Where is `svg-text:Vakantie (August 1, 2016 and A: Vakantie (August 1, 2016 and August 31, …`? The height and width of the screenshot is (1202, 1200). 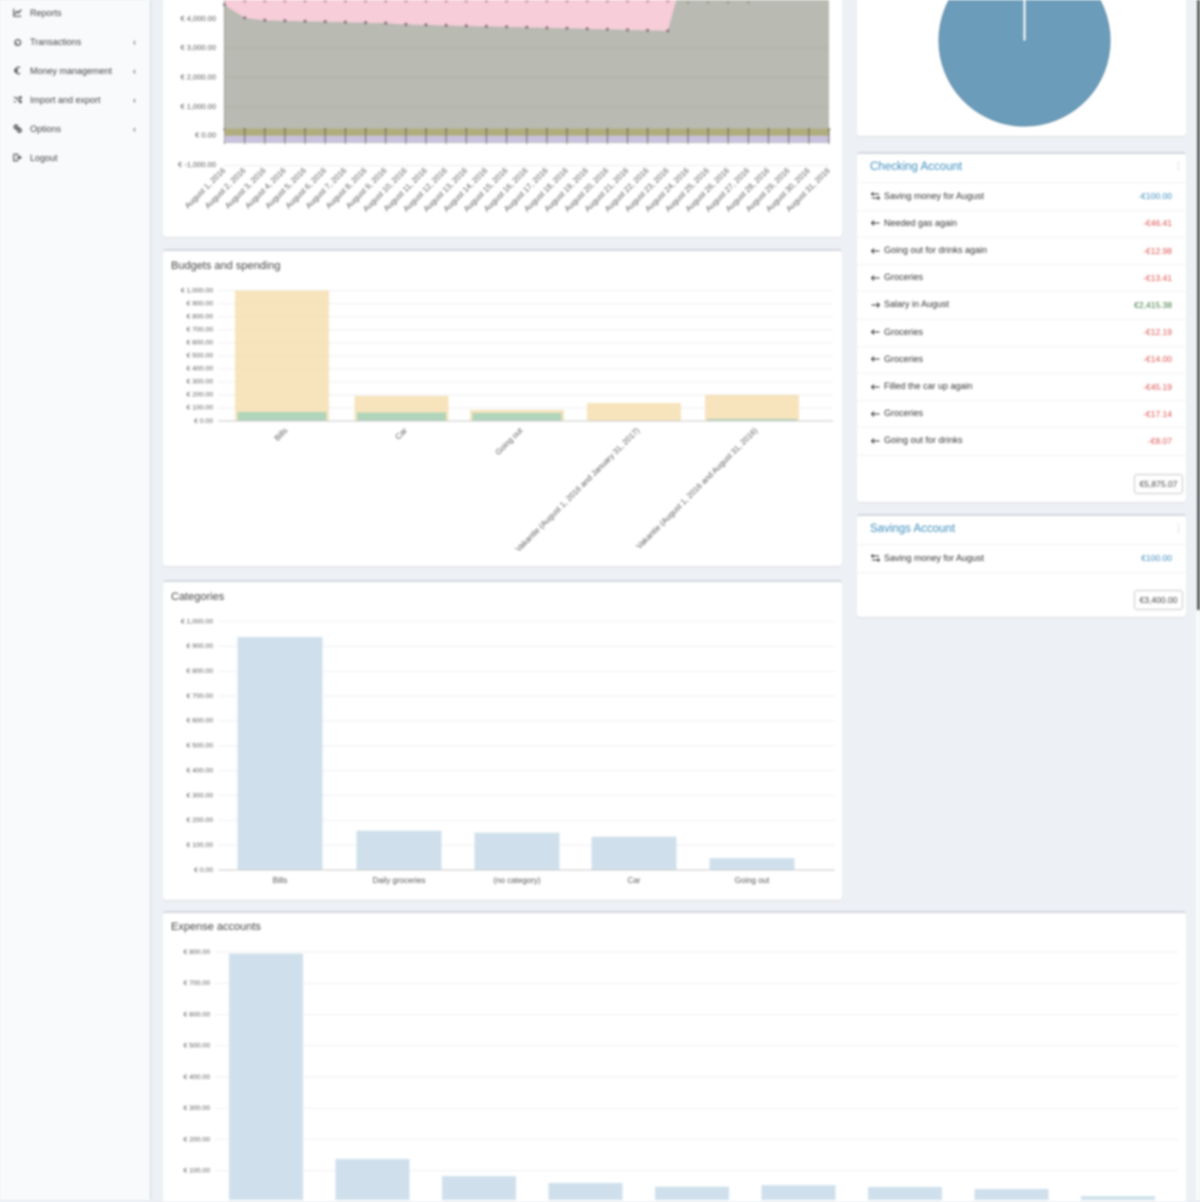 svg-text:Vakantie (August 1, 2016 and A: Vakantie (August 1, 2016 and August 31, … is located at coordinates (697, 488).